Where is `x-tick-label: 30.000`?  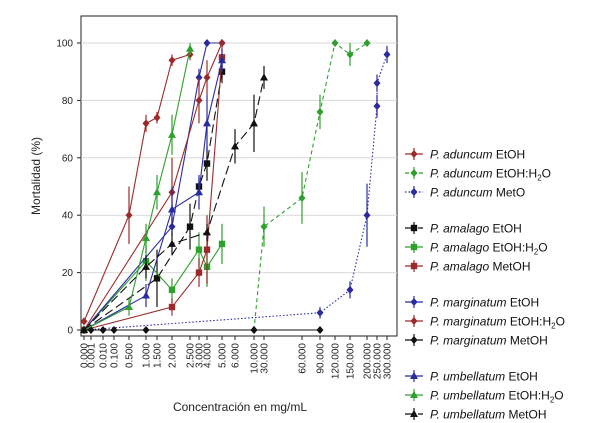
x-tick-label: 30.000 is located at coordinates (265, 358).